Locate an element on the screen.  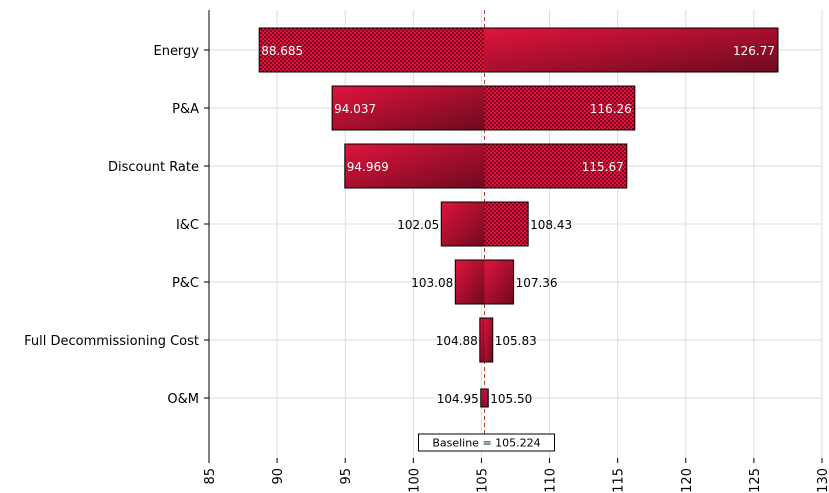
x-tick-label-85: 85 is located at coordinates (210, 476).